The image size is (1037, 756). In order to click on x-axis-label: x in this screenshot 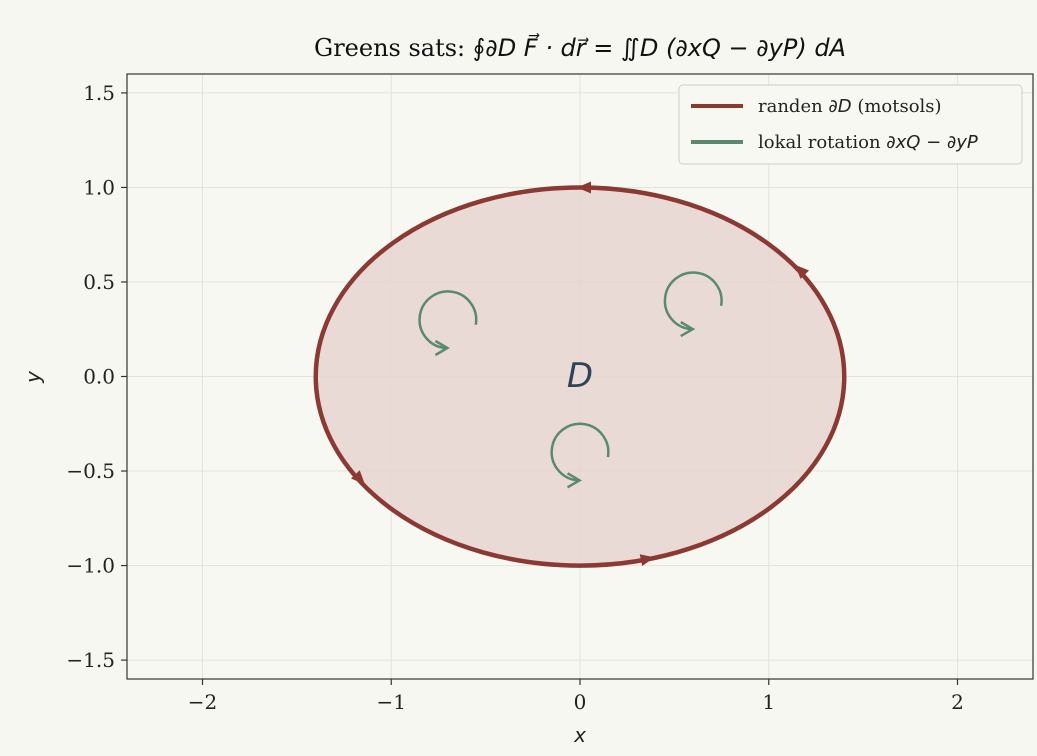, I will do `click(579, 735)`.